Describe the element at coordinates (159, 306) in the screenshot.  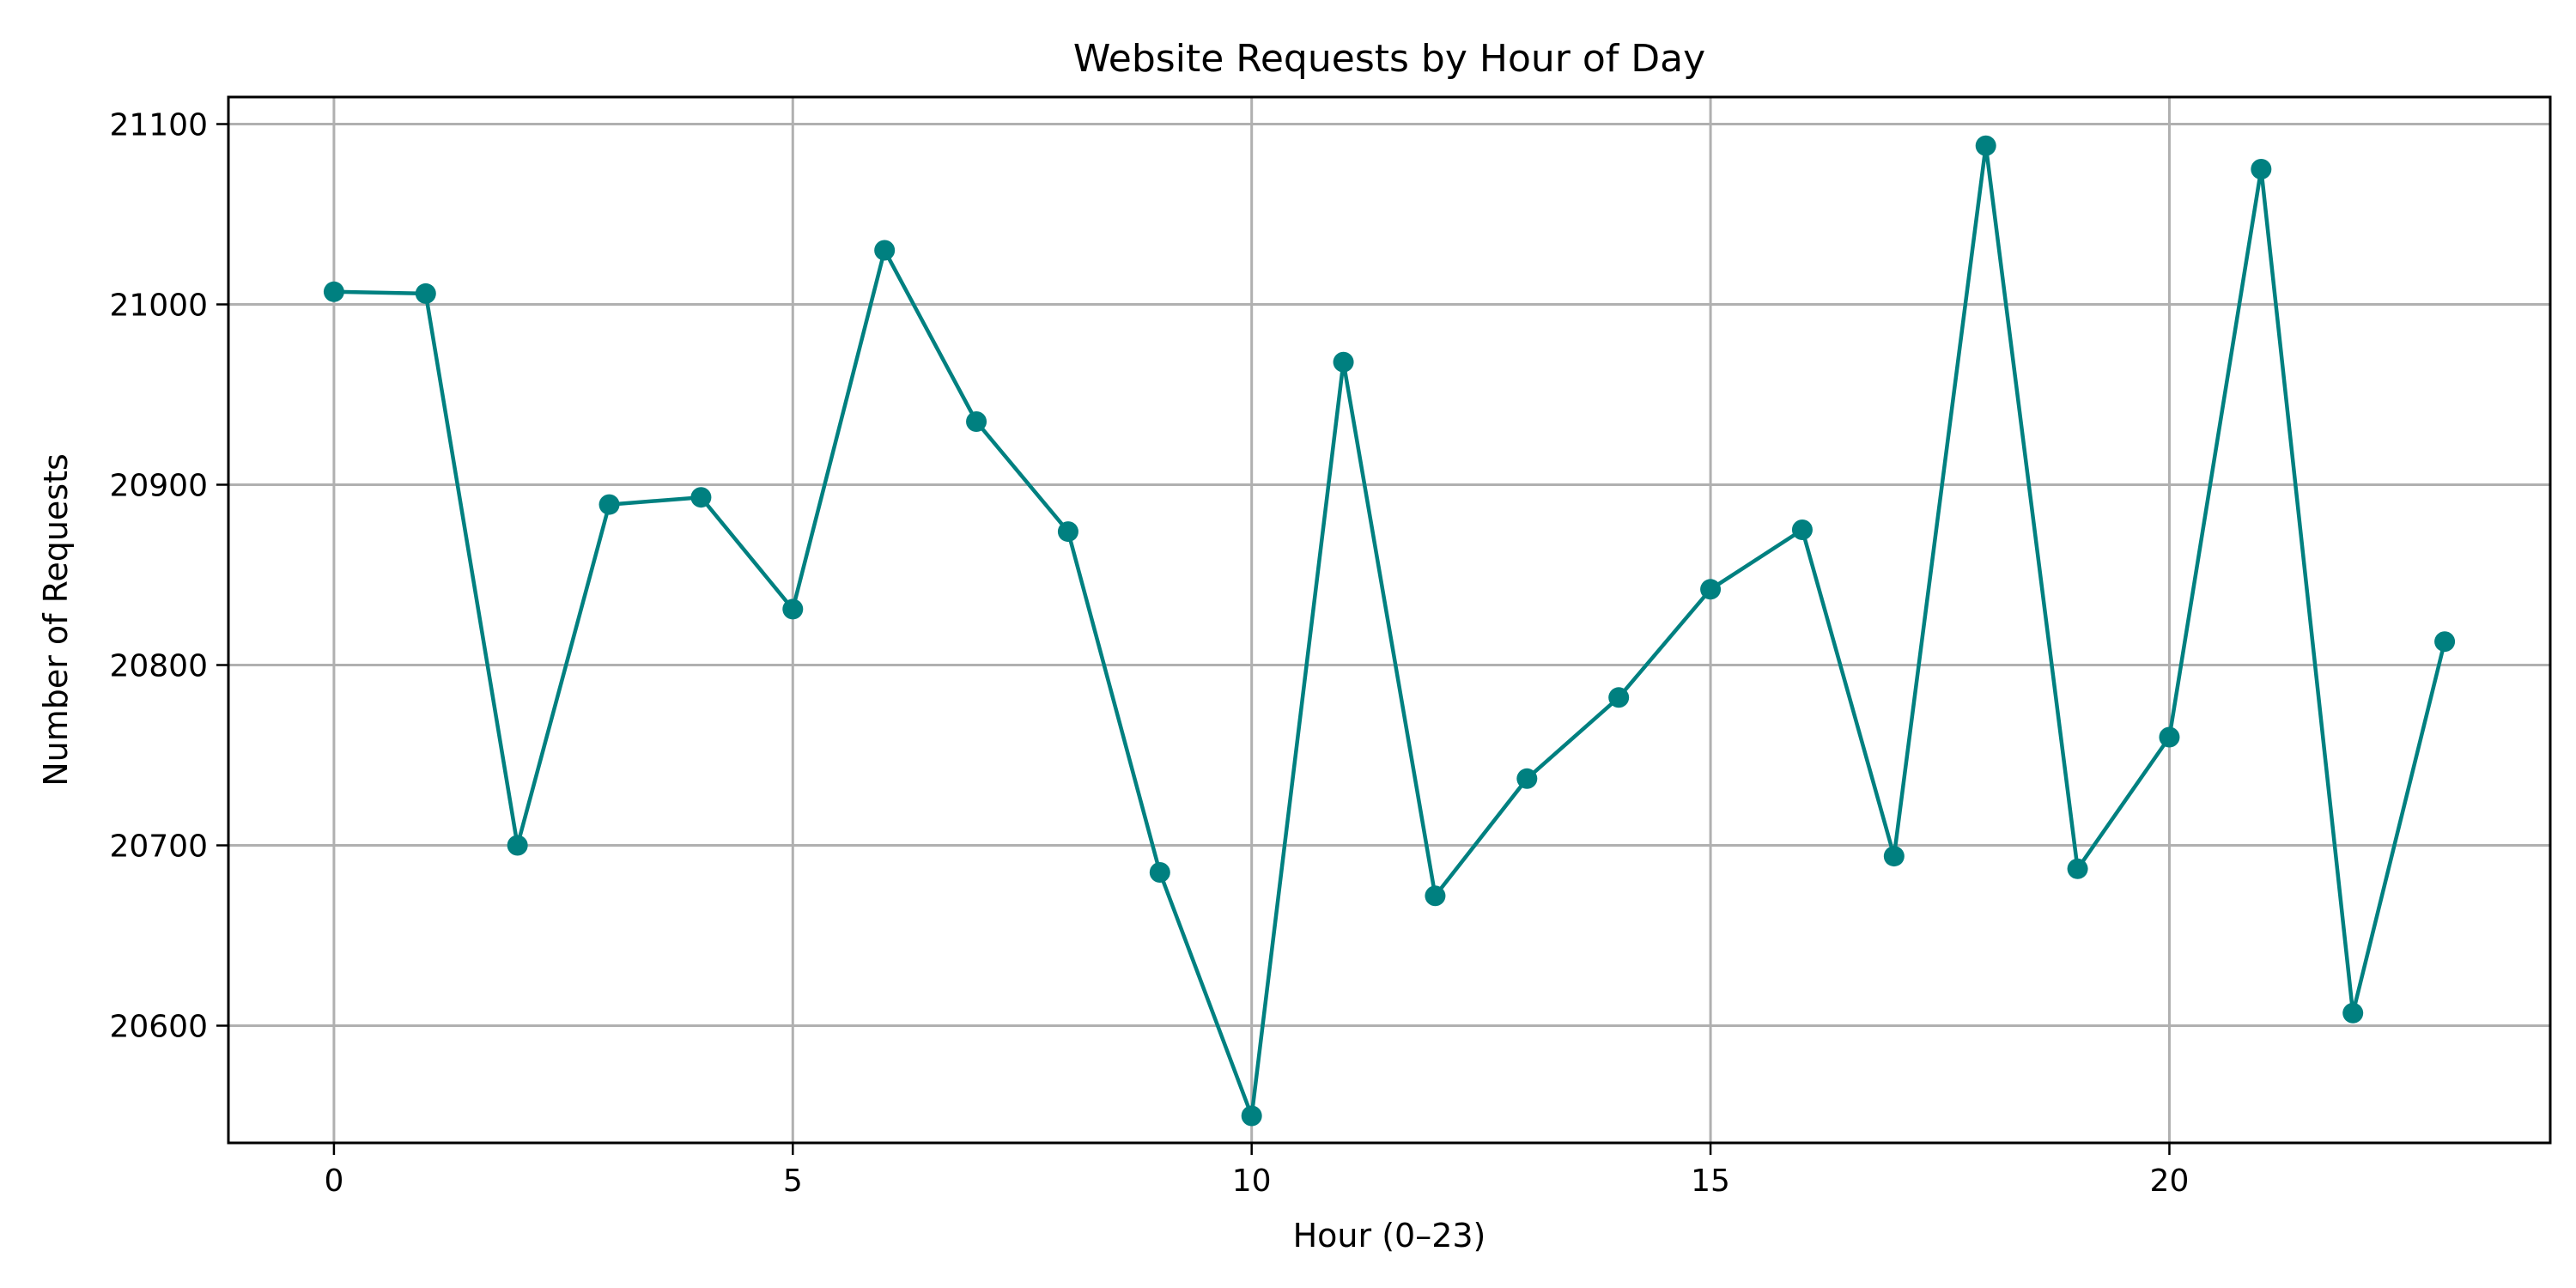
I see `y-tick-label: 21000` at that location.